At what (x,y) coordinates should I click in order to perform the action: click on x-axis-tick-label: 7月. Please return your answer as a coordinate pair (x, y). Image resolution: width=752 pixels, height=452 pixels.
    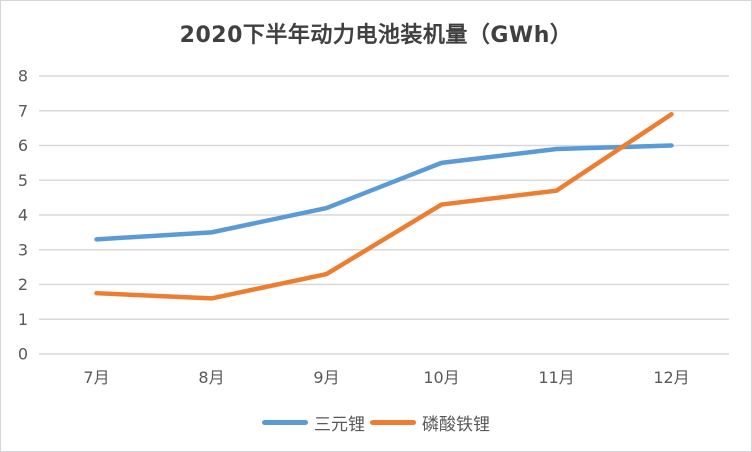
    Looking at the image, I should click on (96, 377).